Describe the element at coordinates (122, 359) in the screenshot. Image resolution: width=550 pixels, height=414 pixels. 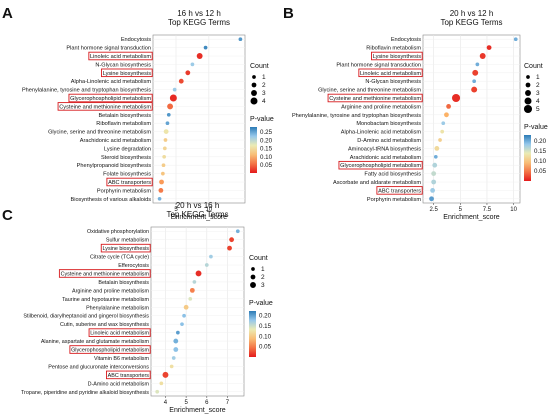
I see `term-label: Vitamin B6 metabolism` at that location.